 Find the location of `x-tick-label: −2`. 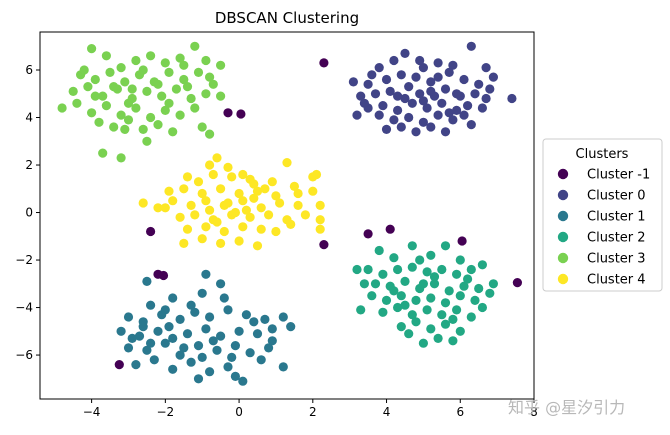

x-tick-label: −2 is located at coordinates (165, 412).